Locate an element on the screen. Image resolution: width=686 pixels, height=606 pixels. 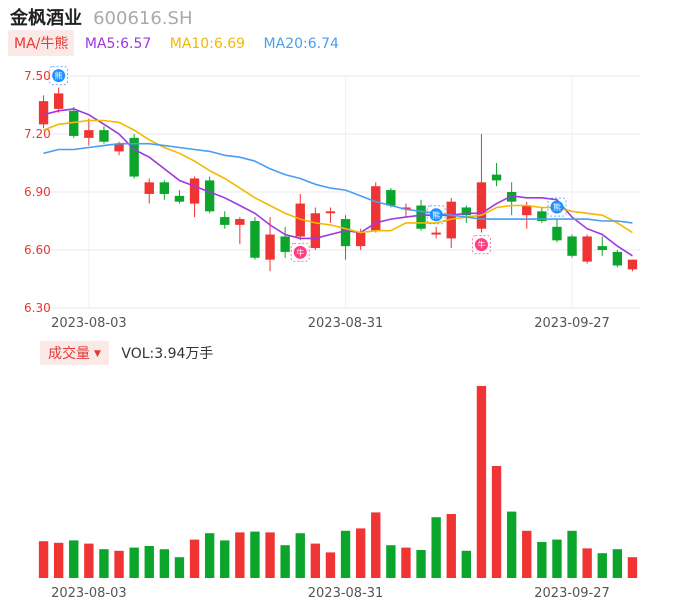
stock-name: 金枫酒业 is located at coordinates (46, 18).